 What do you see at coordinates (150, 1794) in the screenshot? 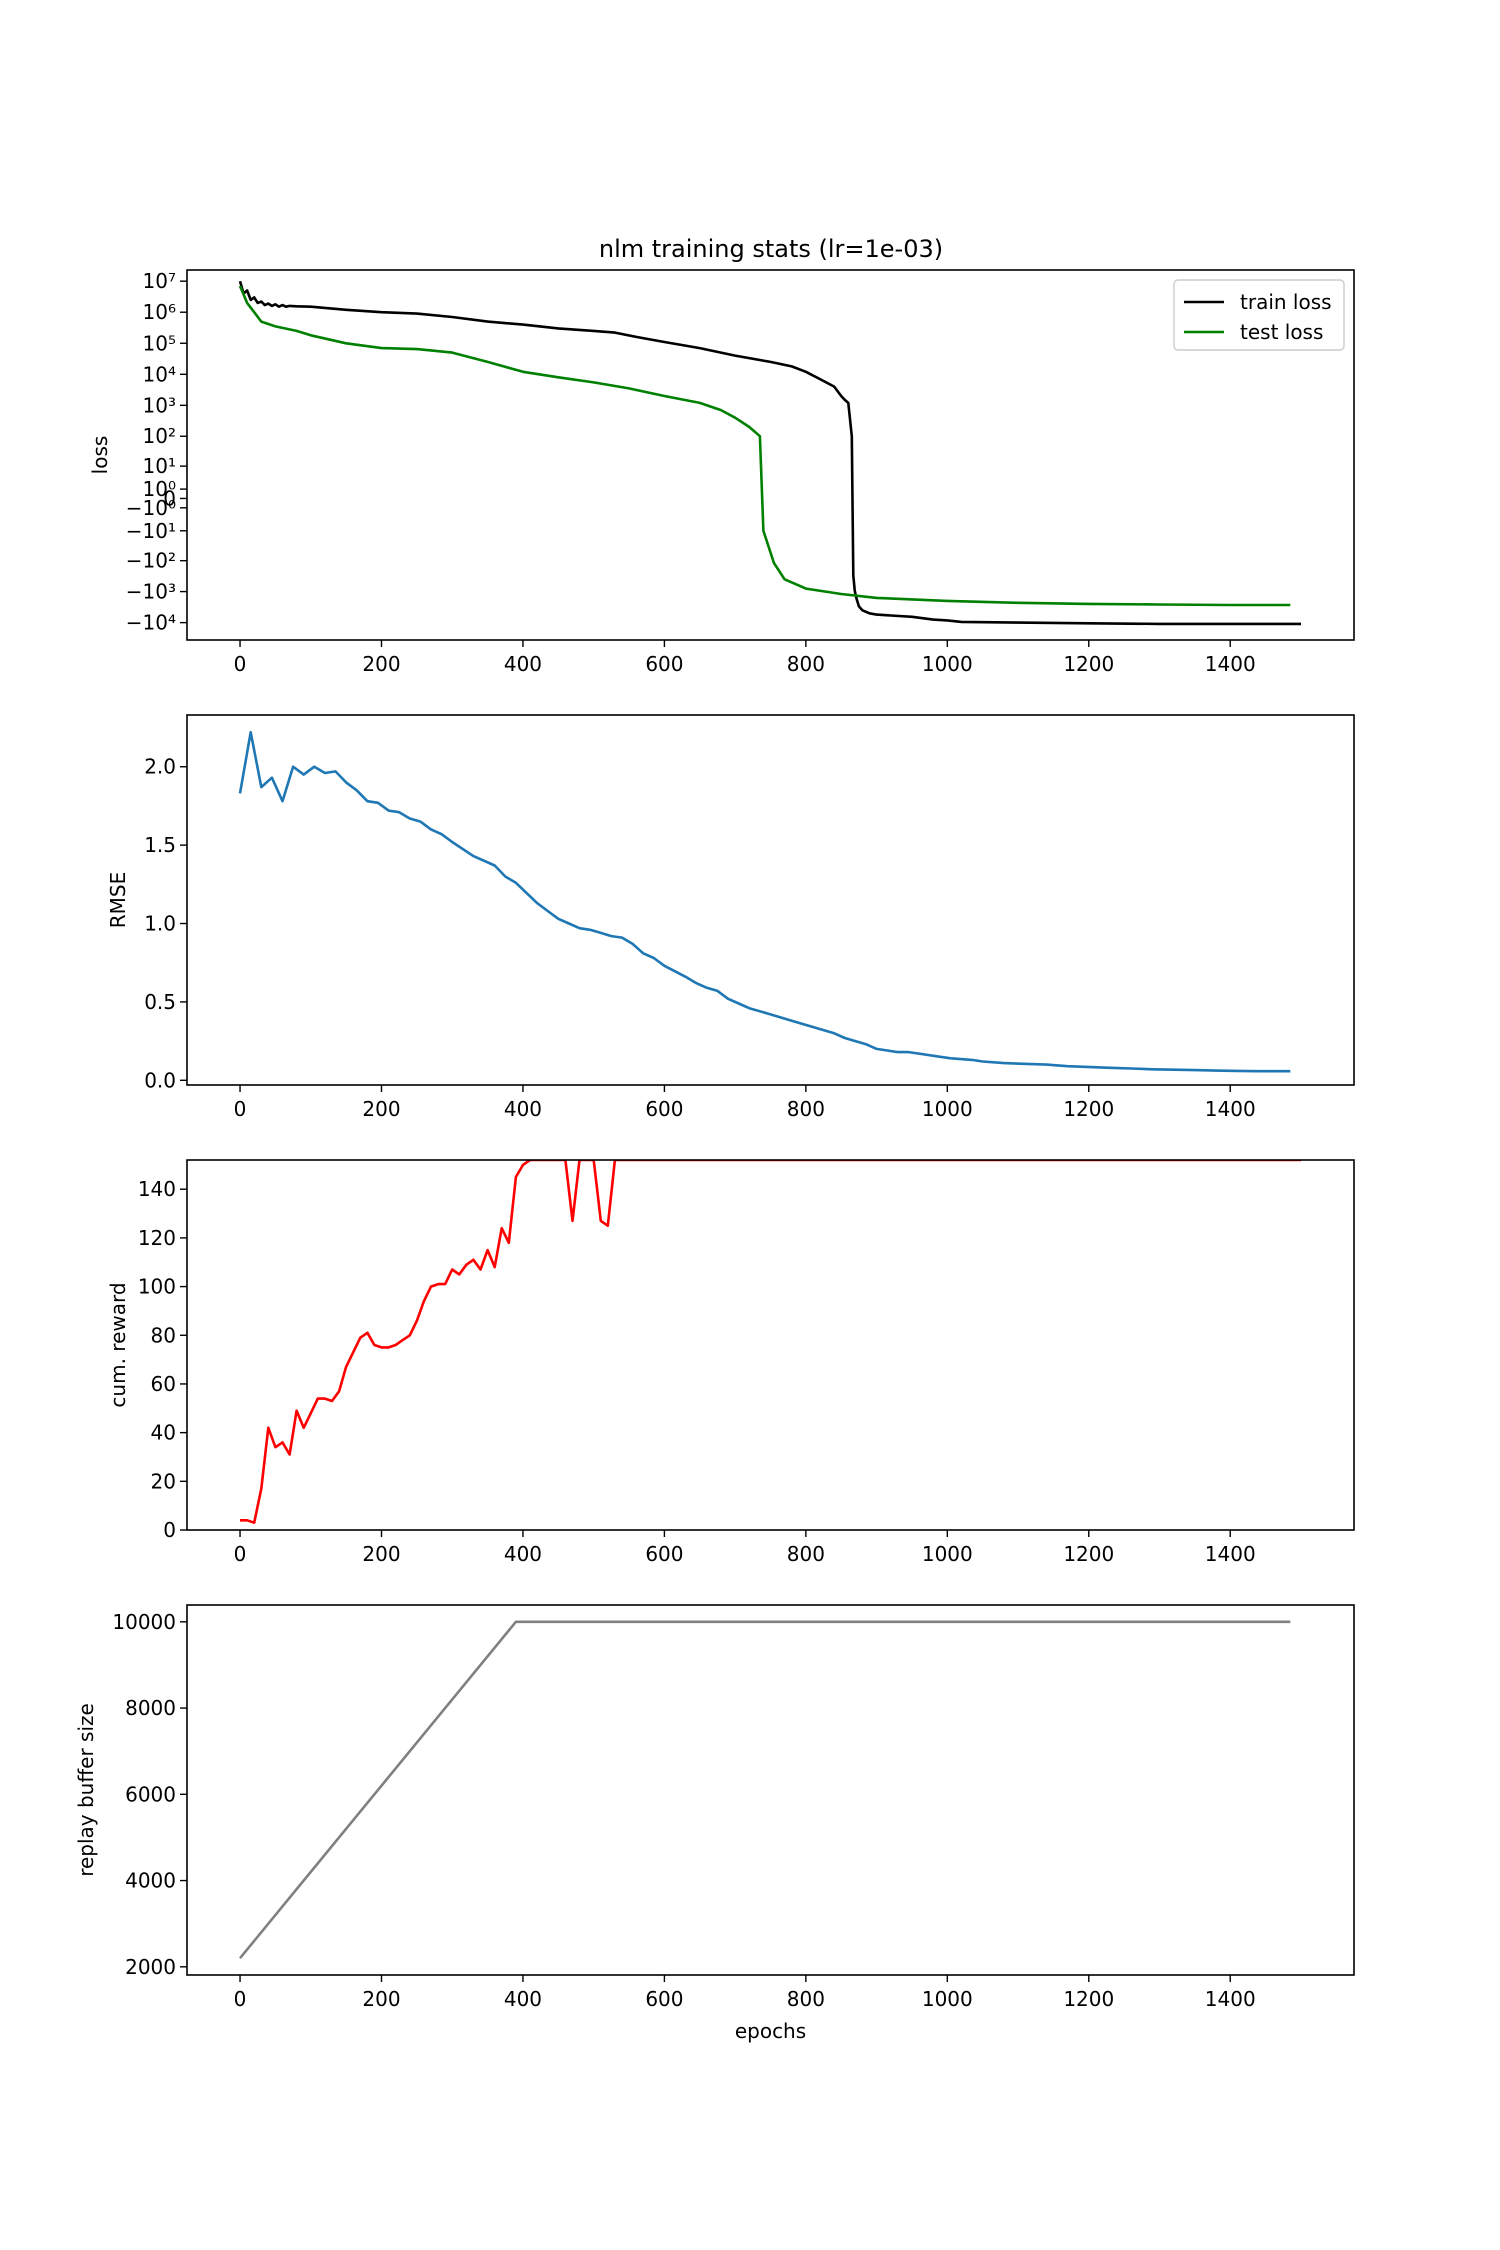
I see `y-tick-label: 6000` at bounding box center [150, 1794].